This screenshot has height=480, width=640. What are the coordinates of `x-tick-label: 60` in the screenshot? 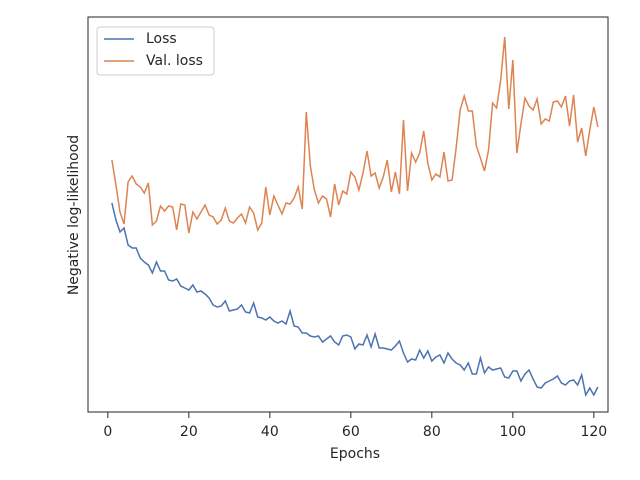 It's located at (351, 432).